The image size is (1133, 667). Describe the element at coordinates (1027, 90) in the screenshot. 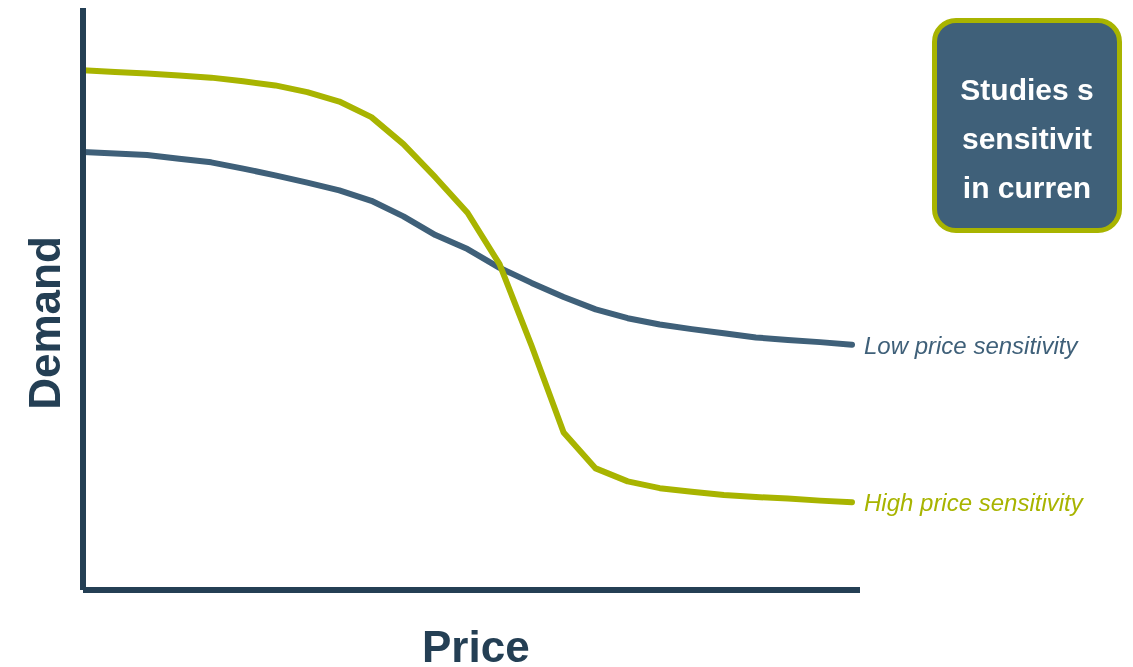

I see `text: Studies s` at that location.